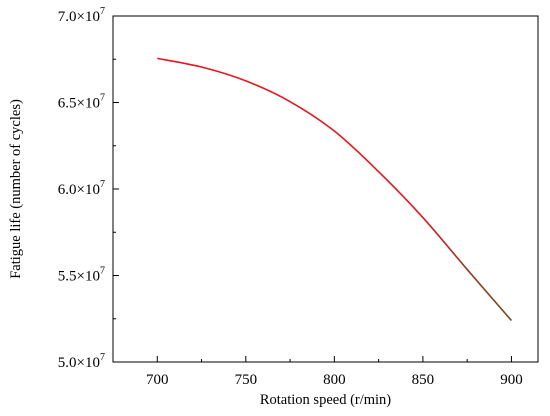  Describe the element at coordinates (325, 400) in the screenshot. I see `x-axis-title: Rotation speed (r/min)` at that location.